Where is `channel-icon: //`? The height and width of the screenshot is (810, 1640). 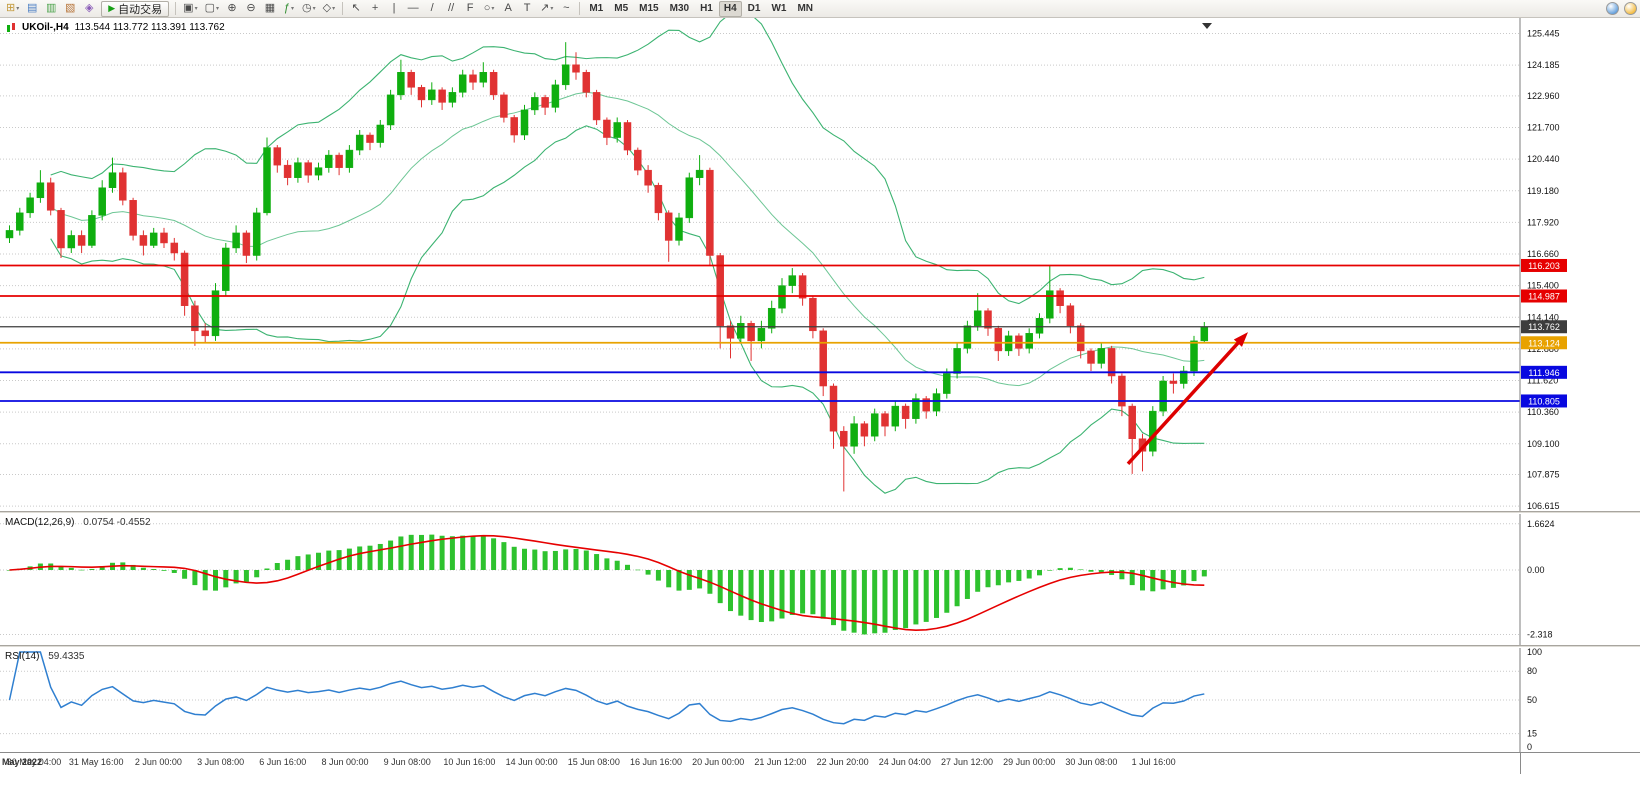 channel-icon: // is located at coordinates (451, 9).